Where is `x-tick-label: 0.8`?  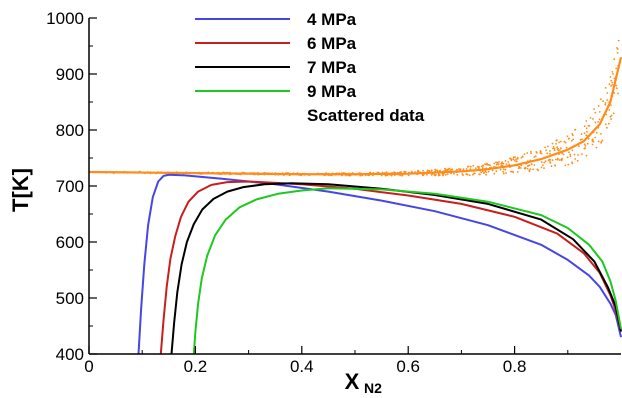 x-tick-label: 0.8 is located at coordinates (515, 366).